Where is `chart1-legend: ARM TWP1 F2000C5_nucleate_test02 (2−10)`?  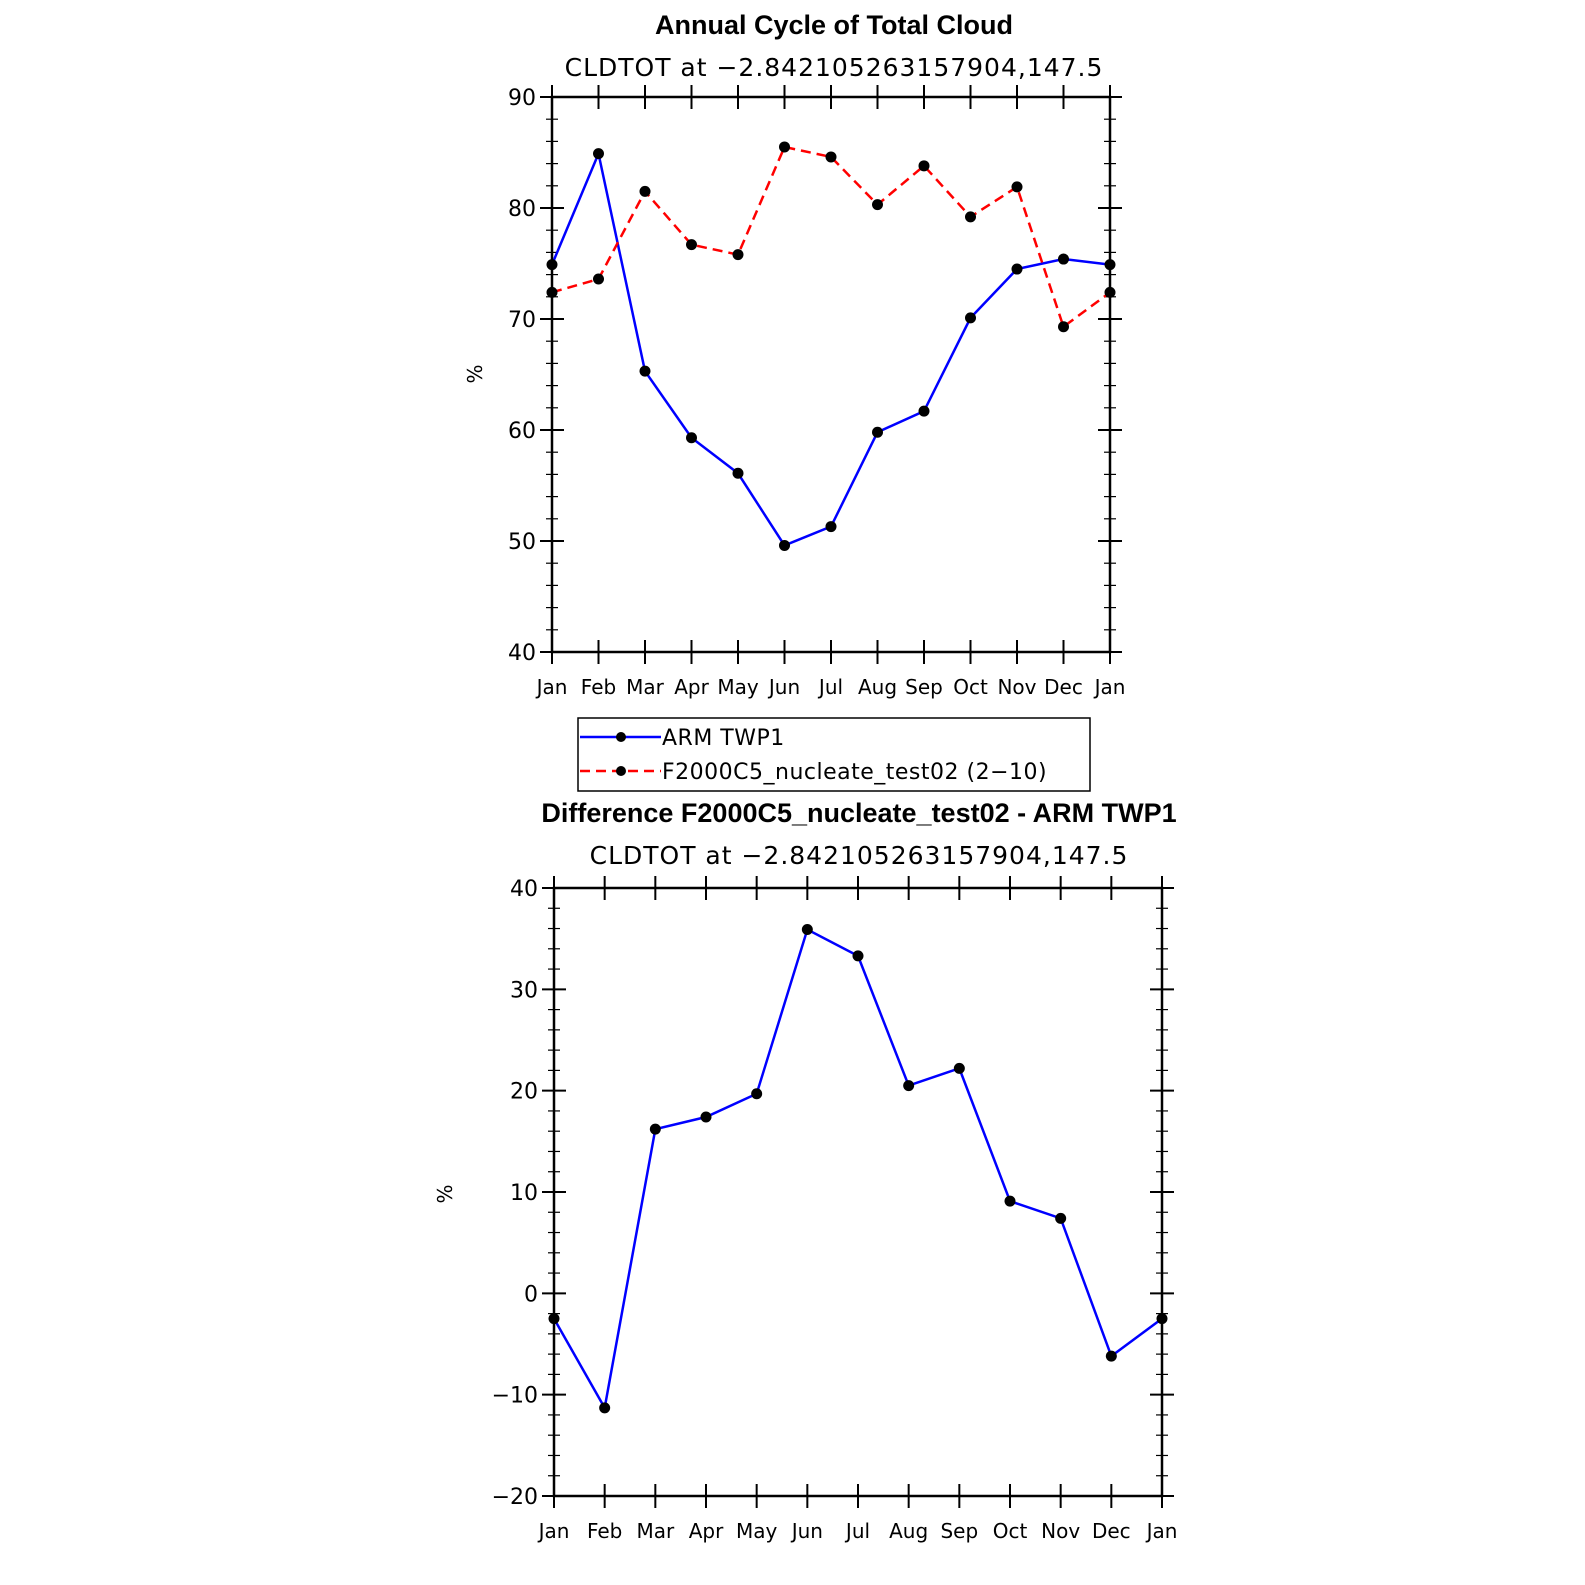 chart1-legend: ARM TWP1 F2000C5_nucleate_test02 (2−10) is located at coordinates (834, 754).